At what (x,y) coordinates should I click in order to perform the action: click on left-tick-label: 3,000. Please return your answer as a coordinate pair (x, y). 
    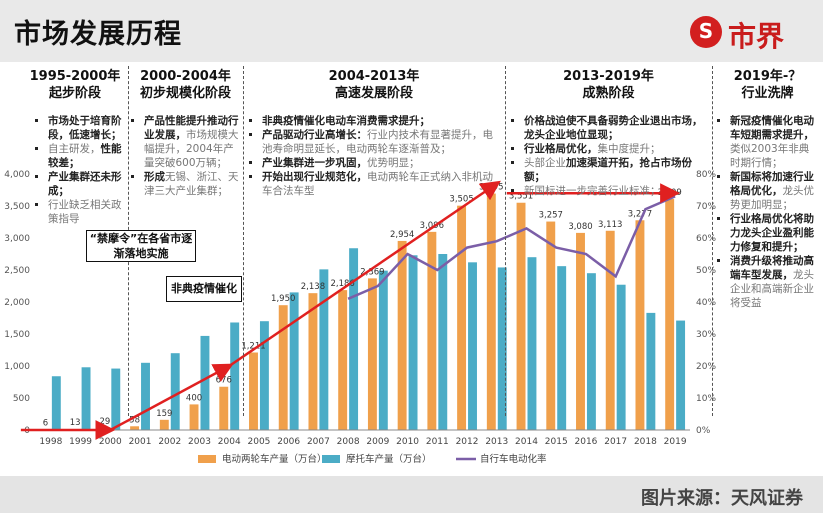
    Looking at the image, I should click on (17, 239).